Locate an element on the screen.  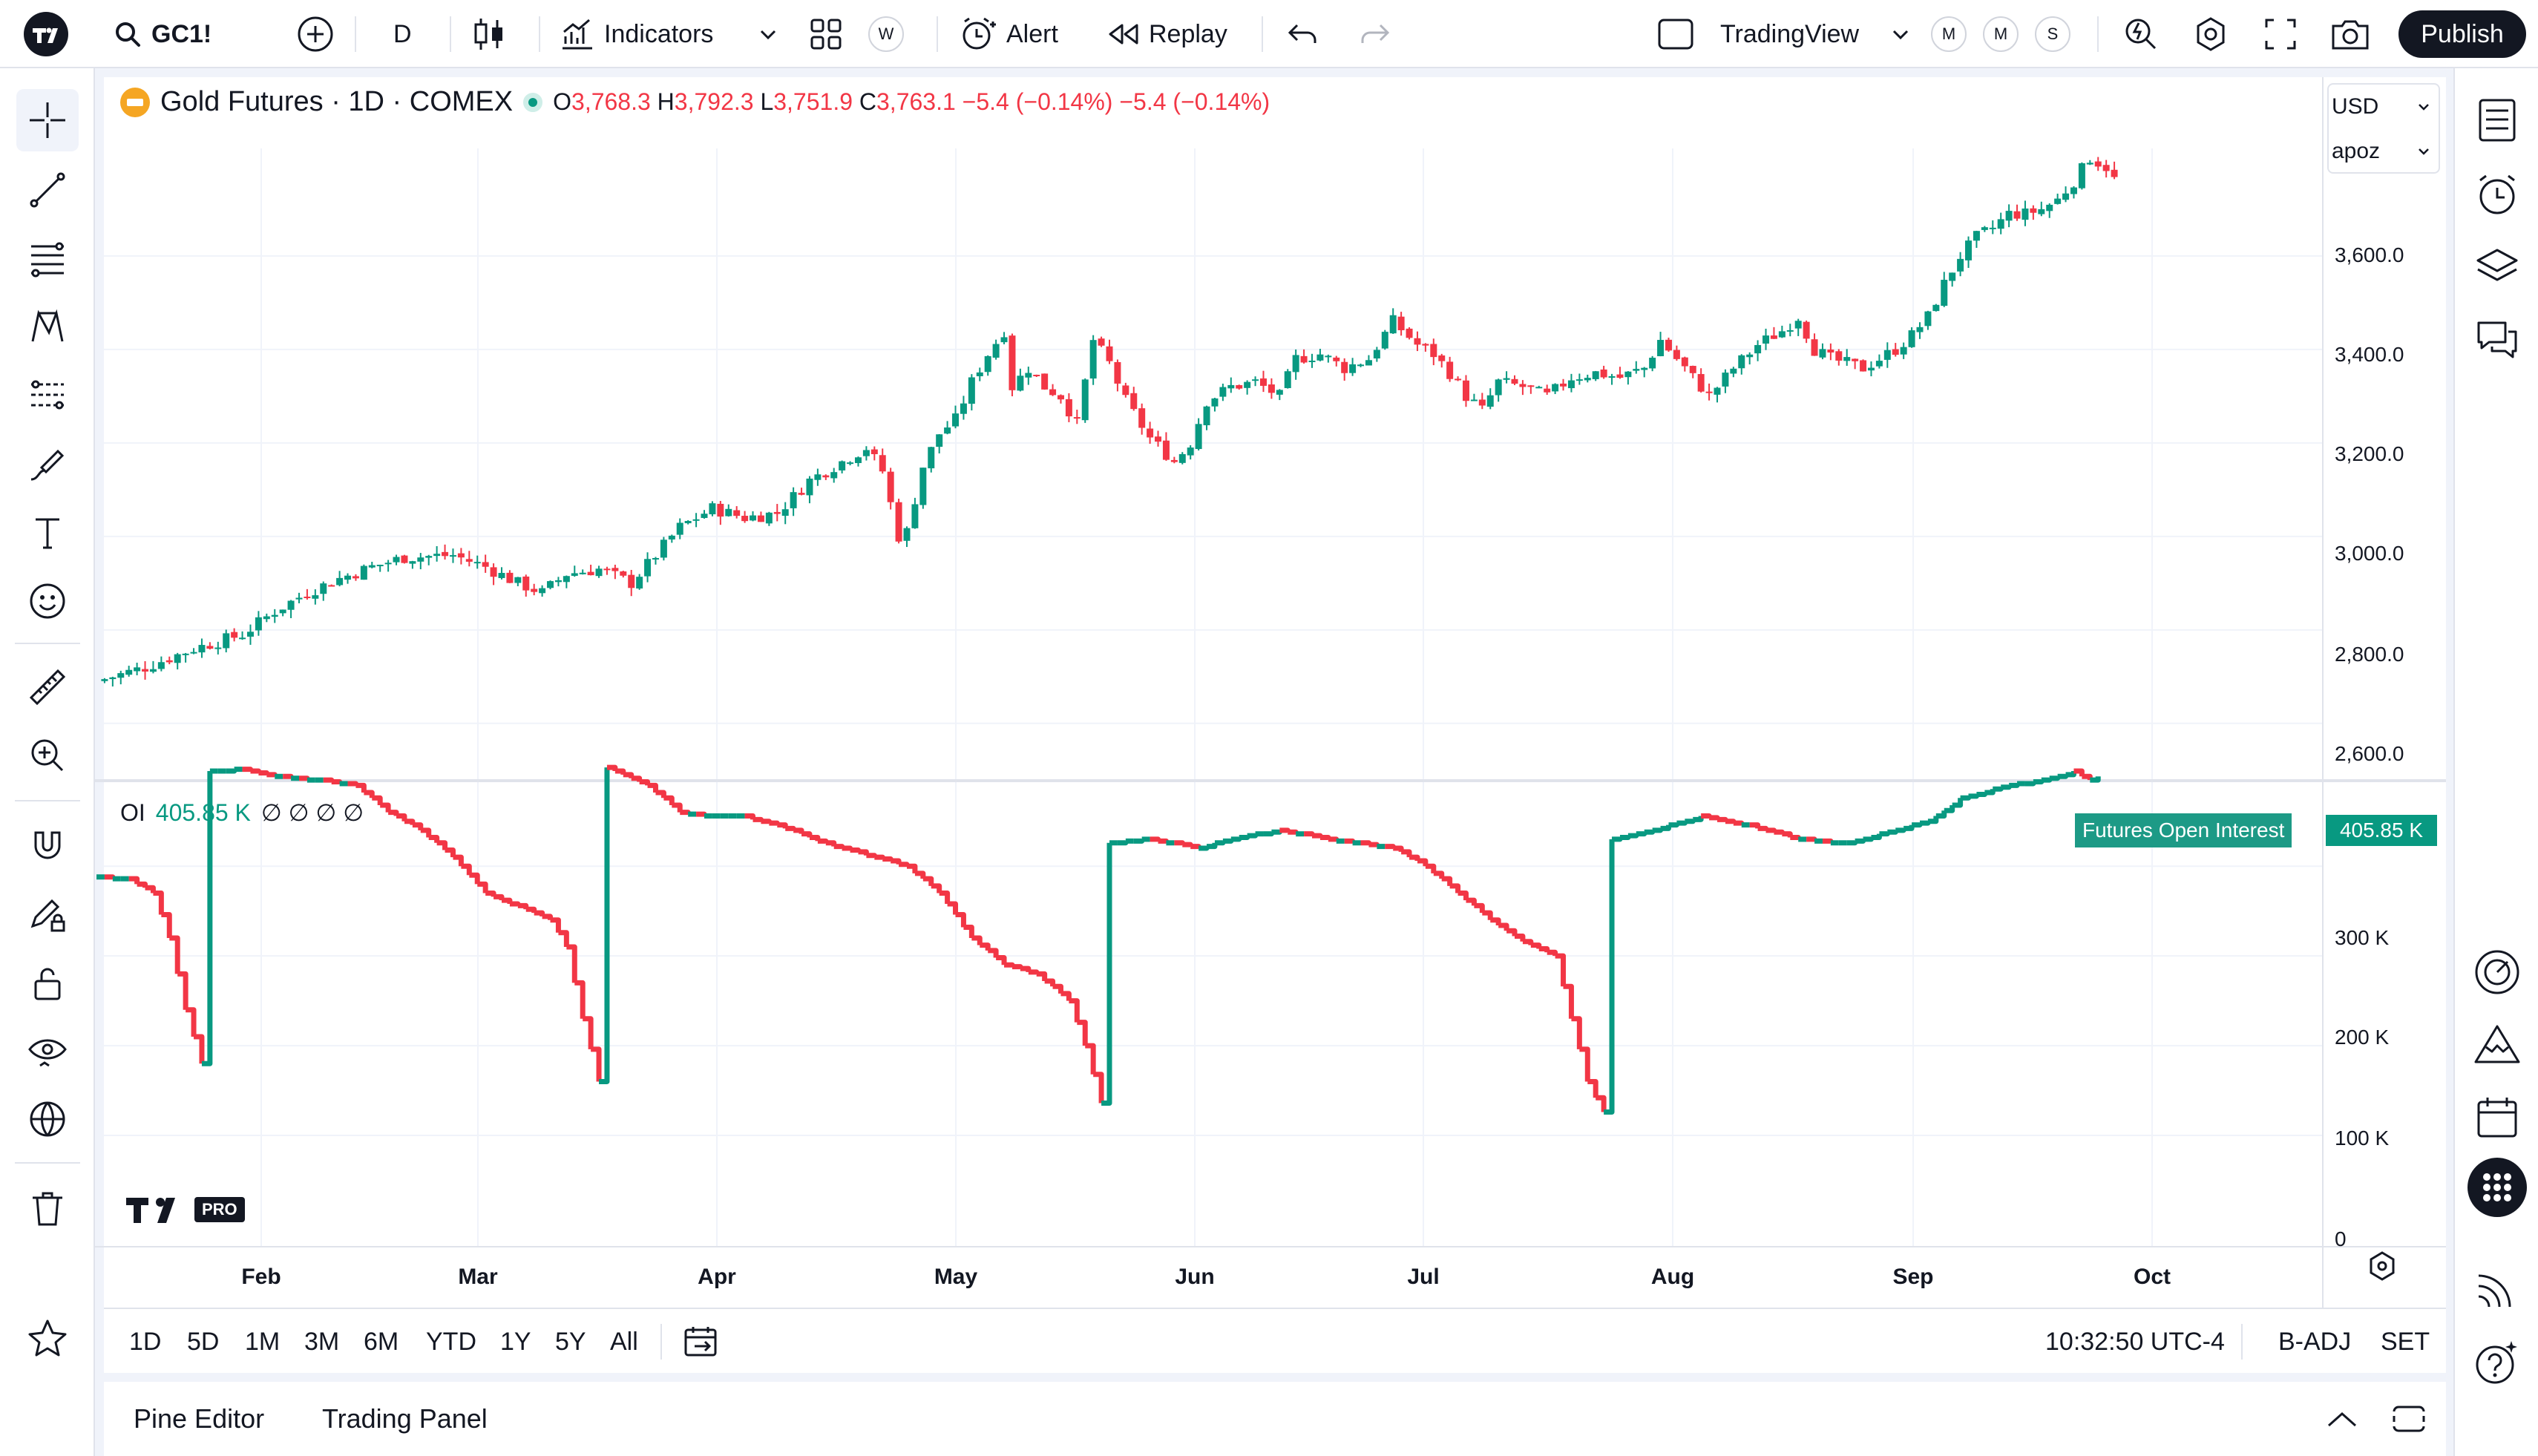
undo-button is located at coordinates (1303, 34).